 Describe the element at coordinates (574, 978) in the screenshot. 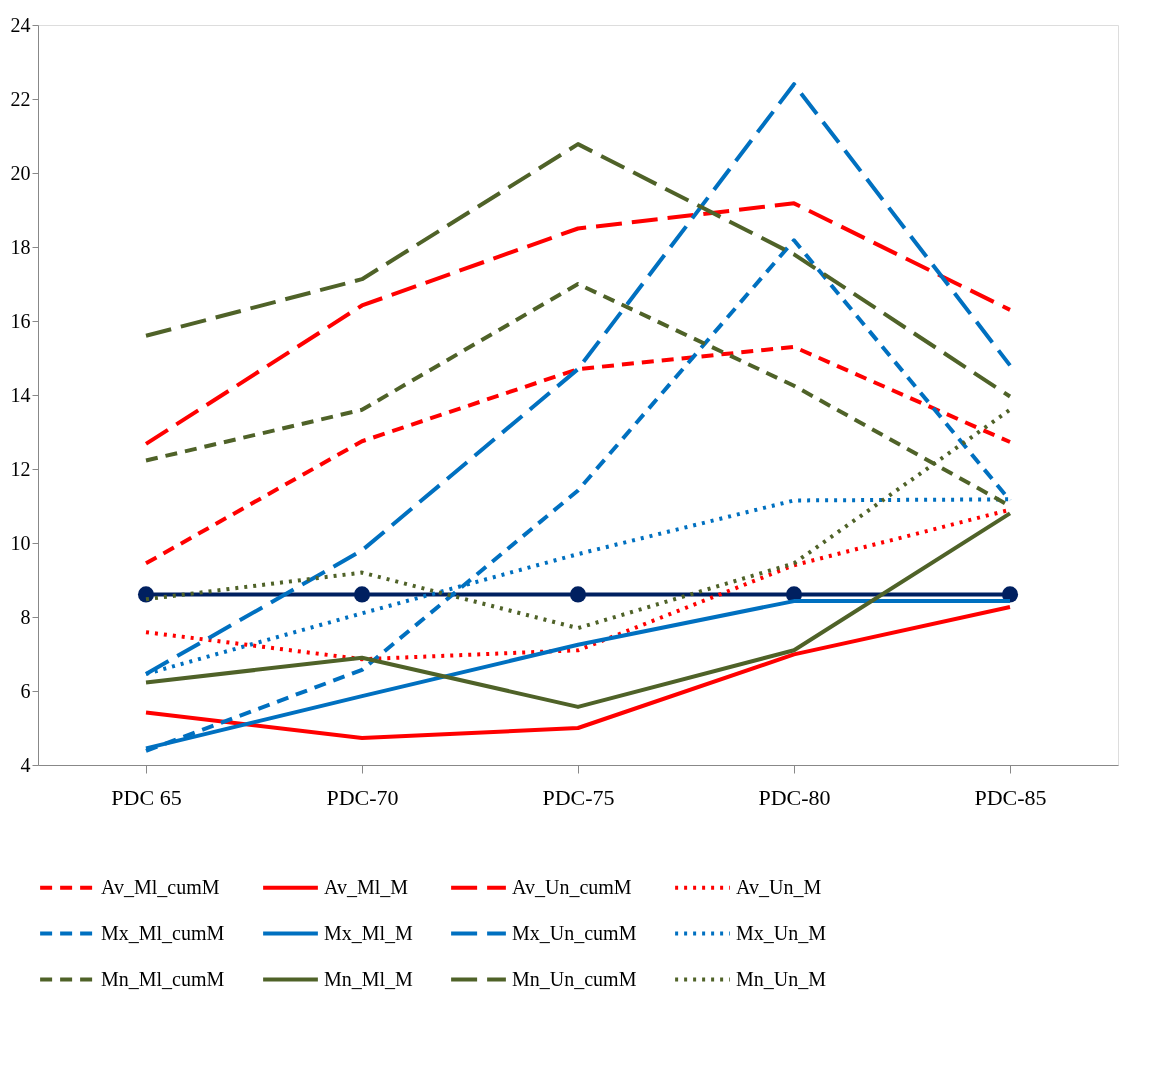

I see `legend-label: Mn_Un_cumM` at that location.